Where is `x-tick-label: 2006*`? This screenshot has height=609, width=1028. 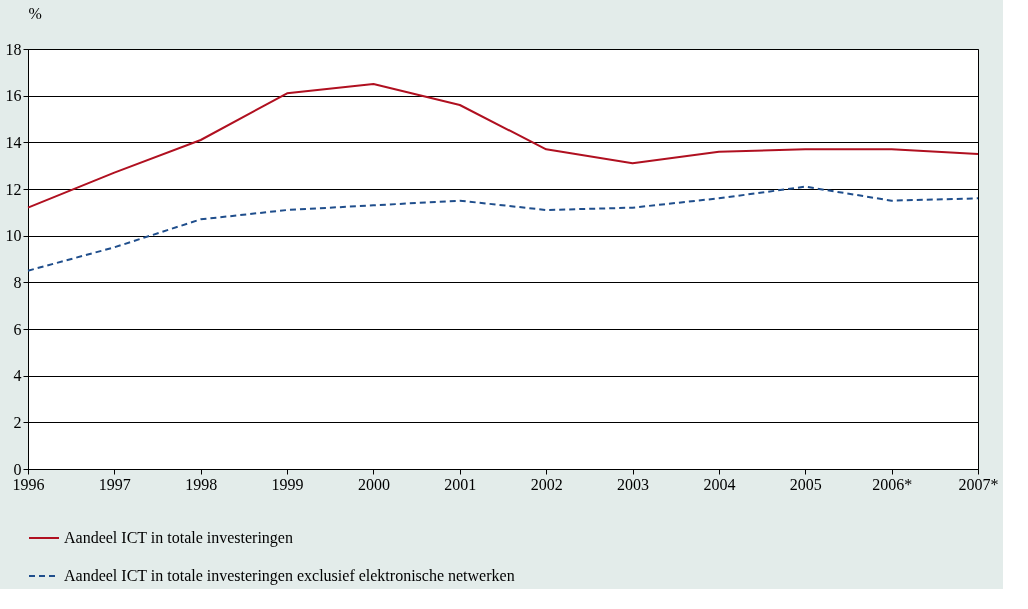 x-tick-label: 2006* is located at coordinates (892, 484).